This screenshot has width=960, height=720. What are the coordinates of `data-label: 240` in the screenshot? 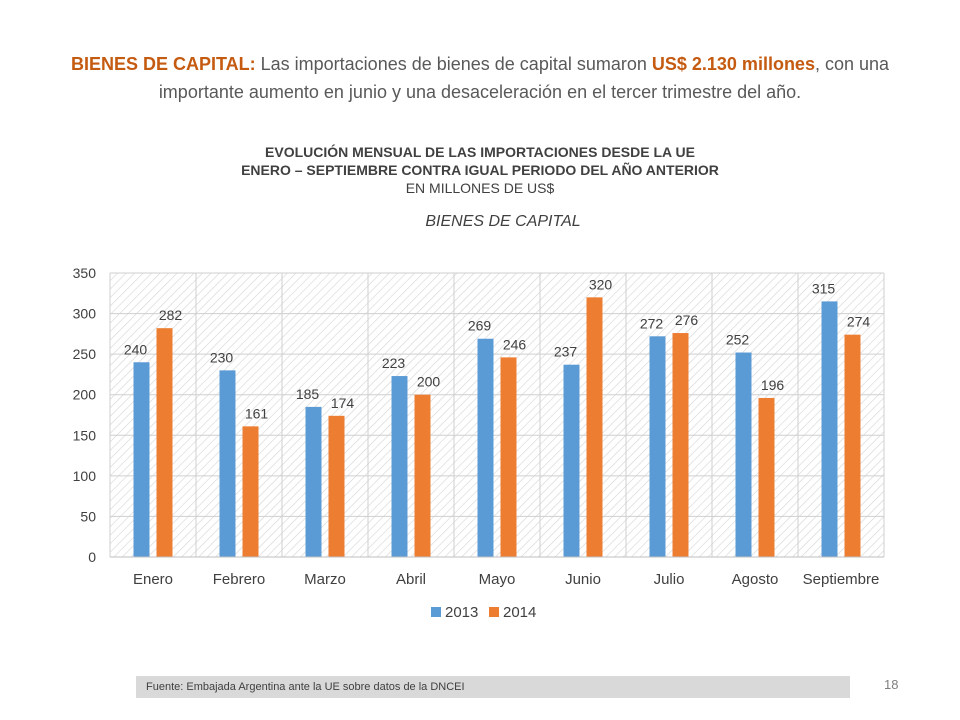 It's located at (136, 349).